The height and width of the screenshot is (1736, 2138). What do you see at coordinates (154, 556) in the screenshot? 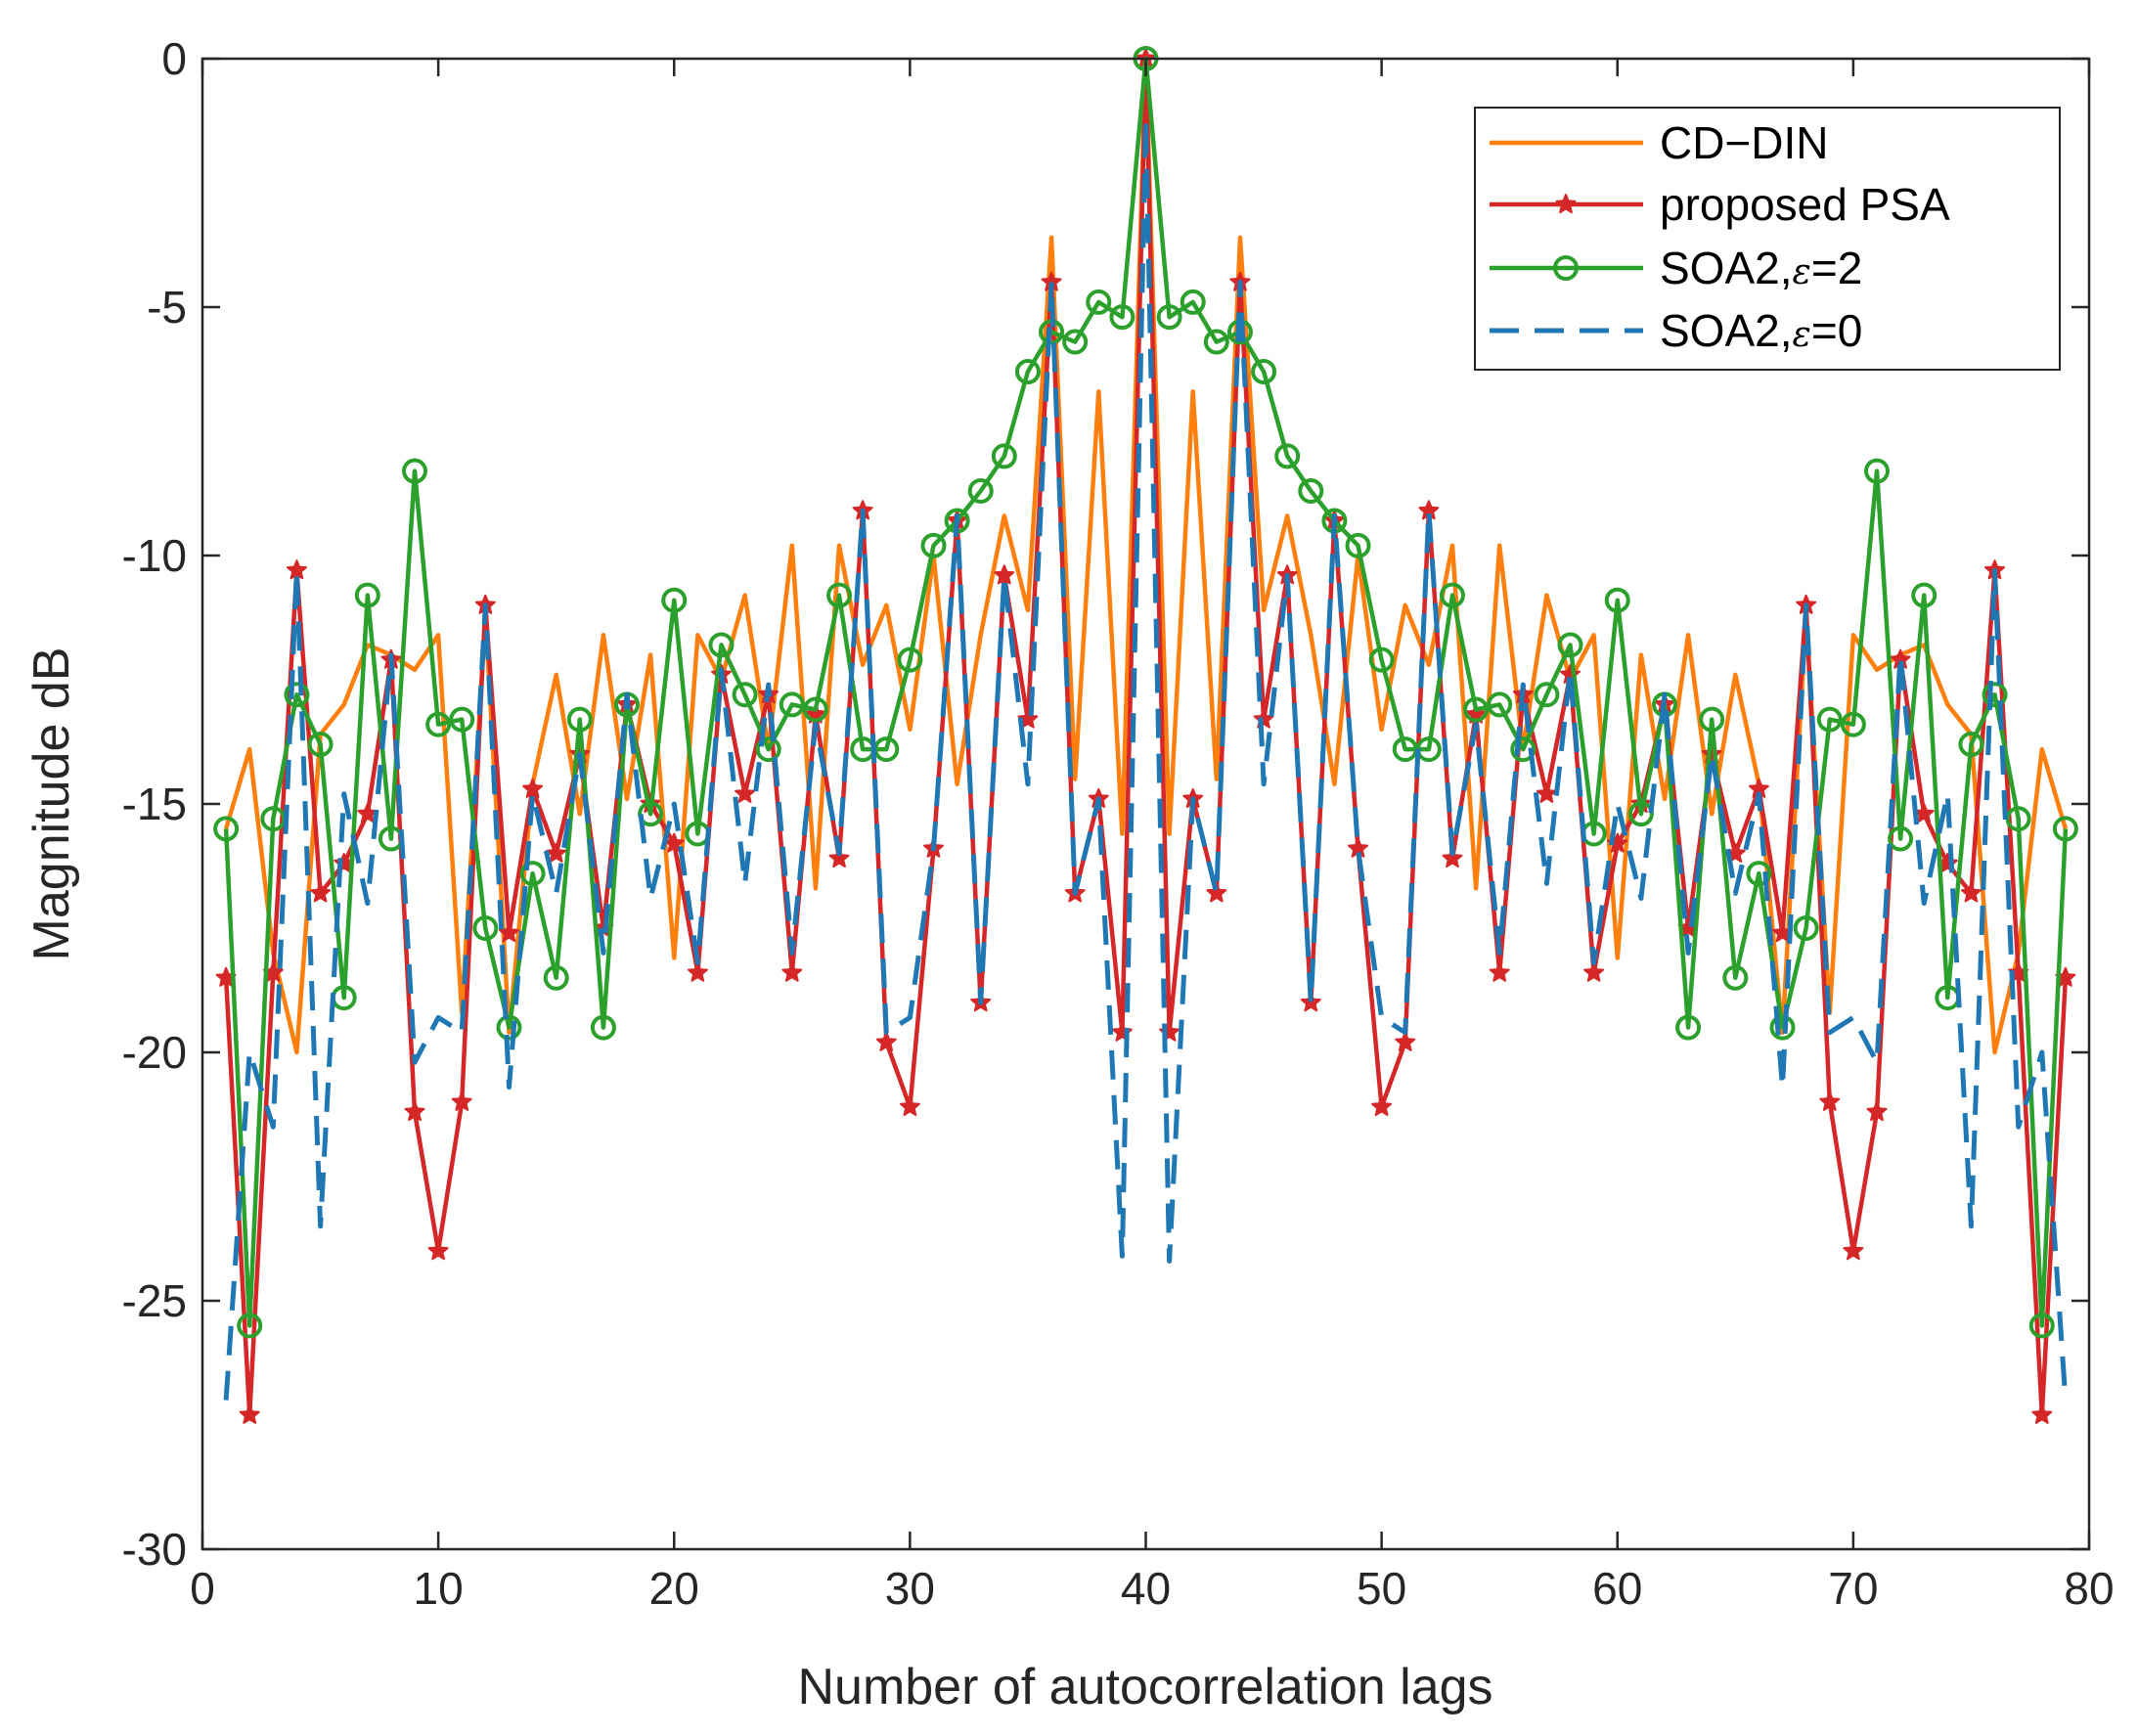
I see `y-tick-label: -10` at bounding box center [154, 556].